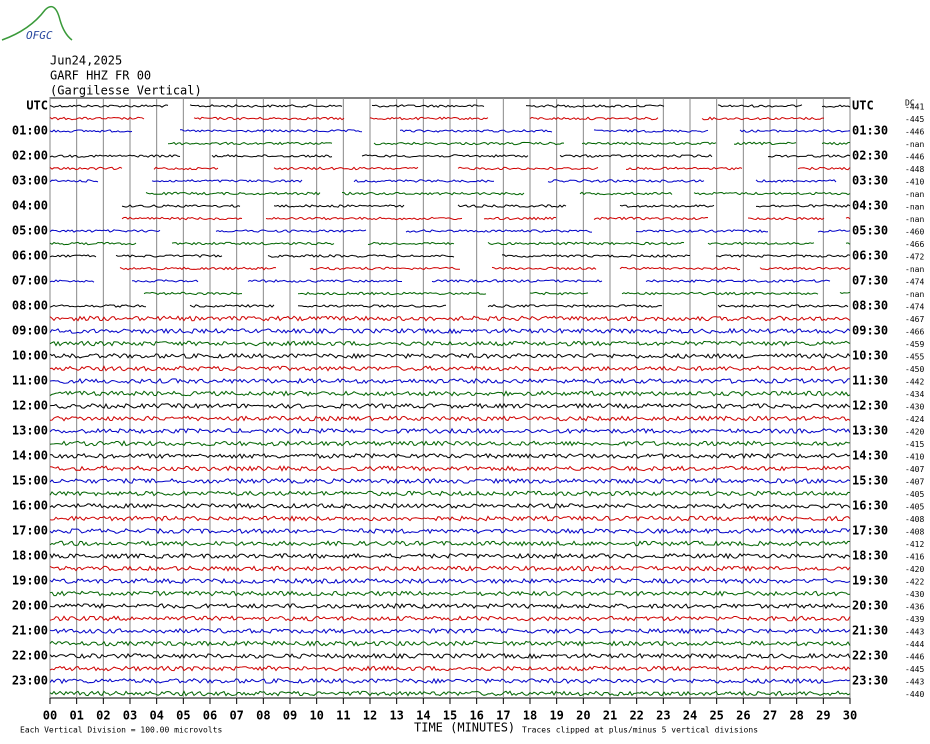 The height and width of the screenshot is (744, 930). I want to click on x-tick-label: 28, so click(796, 716).